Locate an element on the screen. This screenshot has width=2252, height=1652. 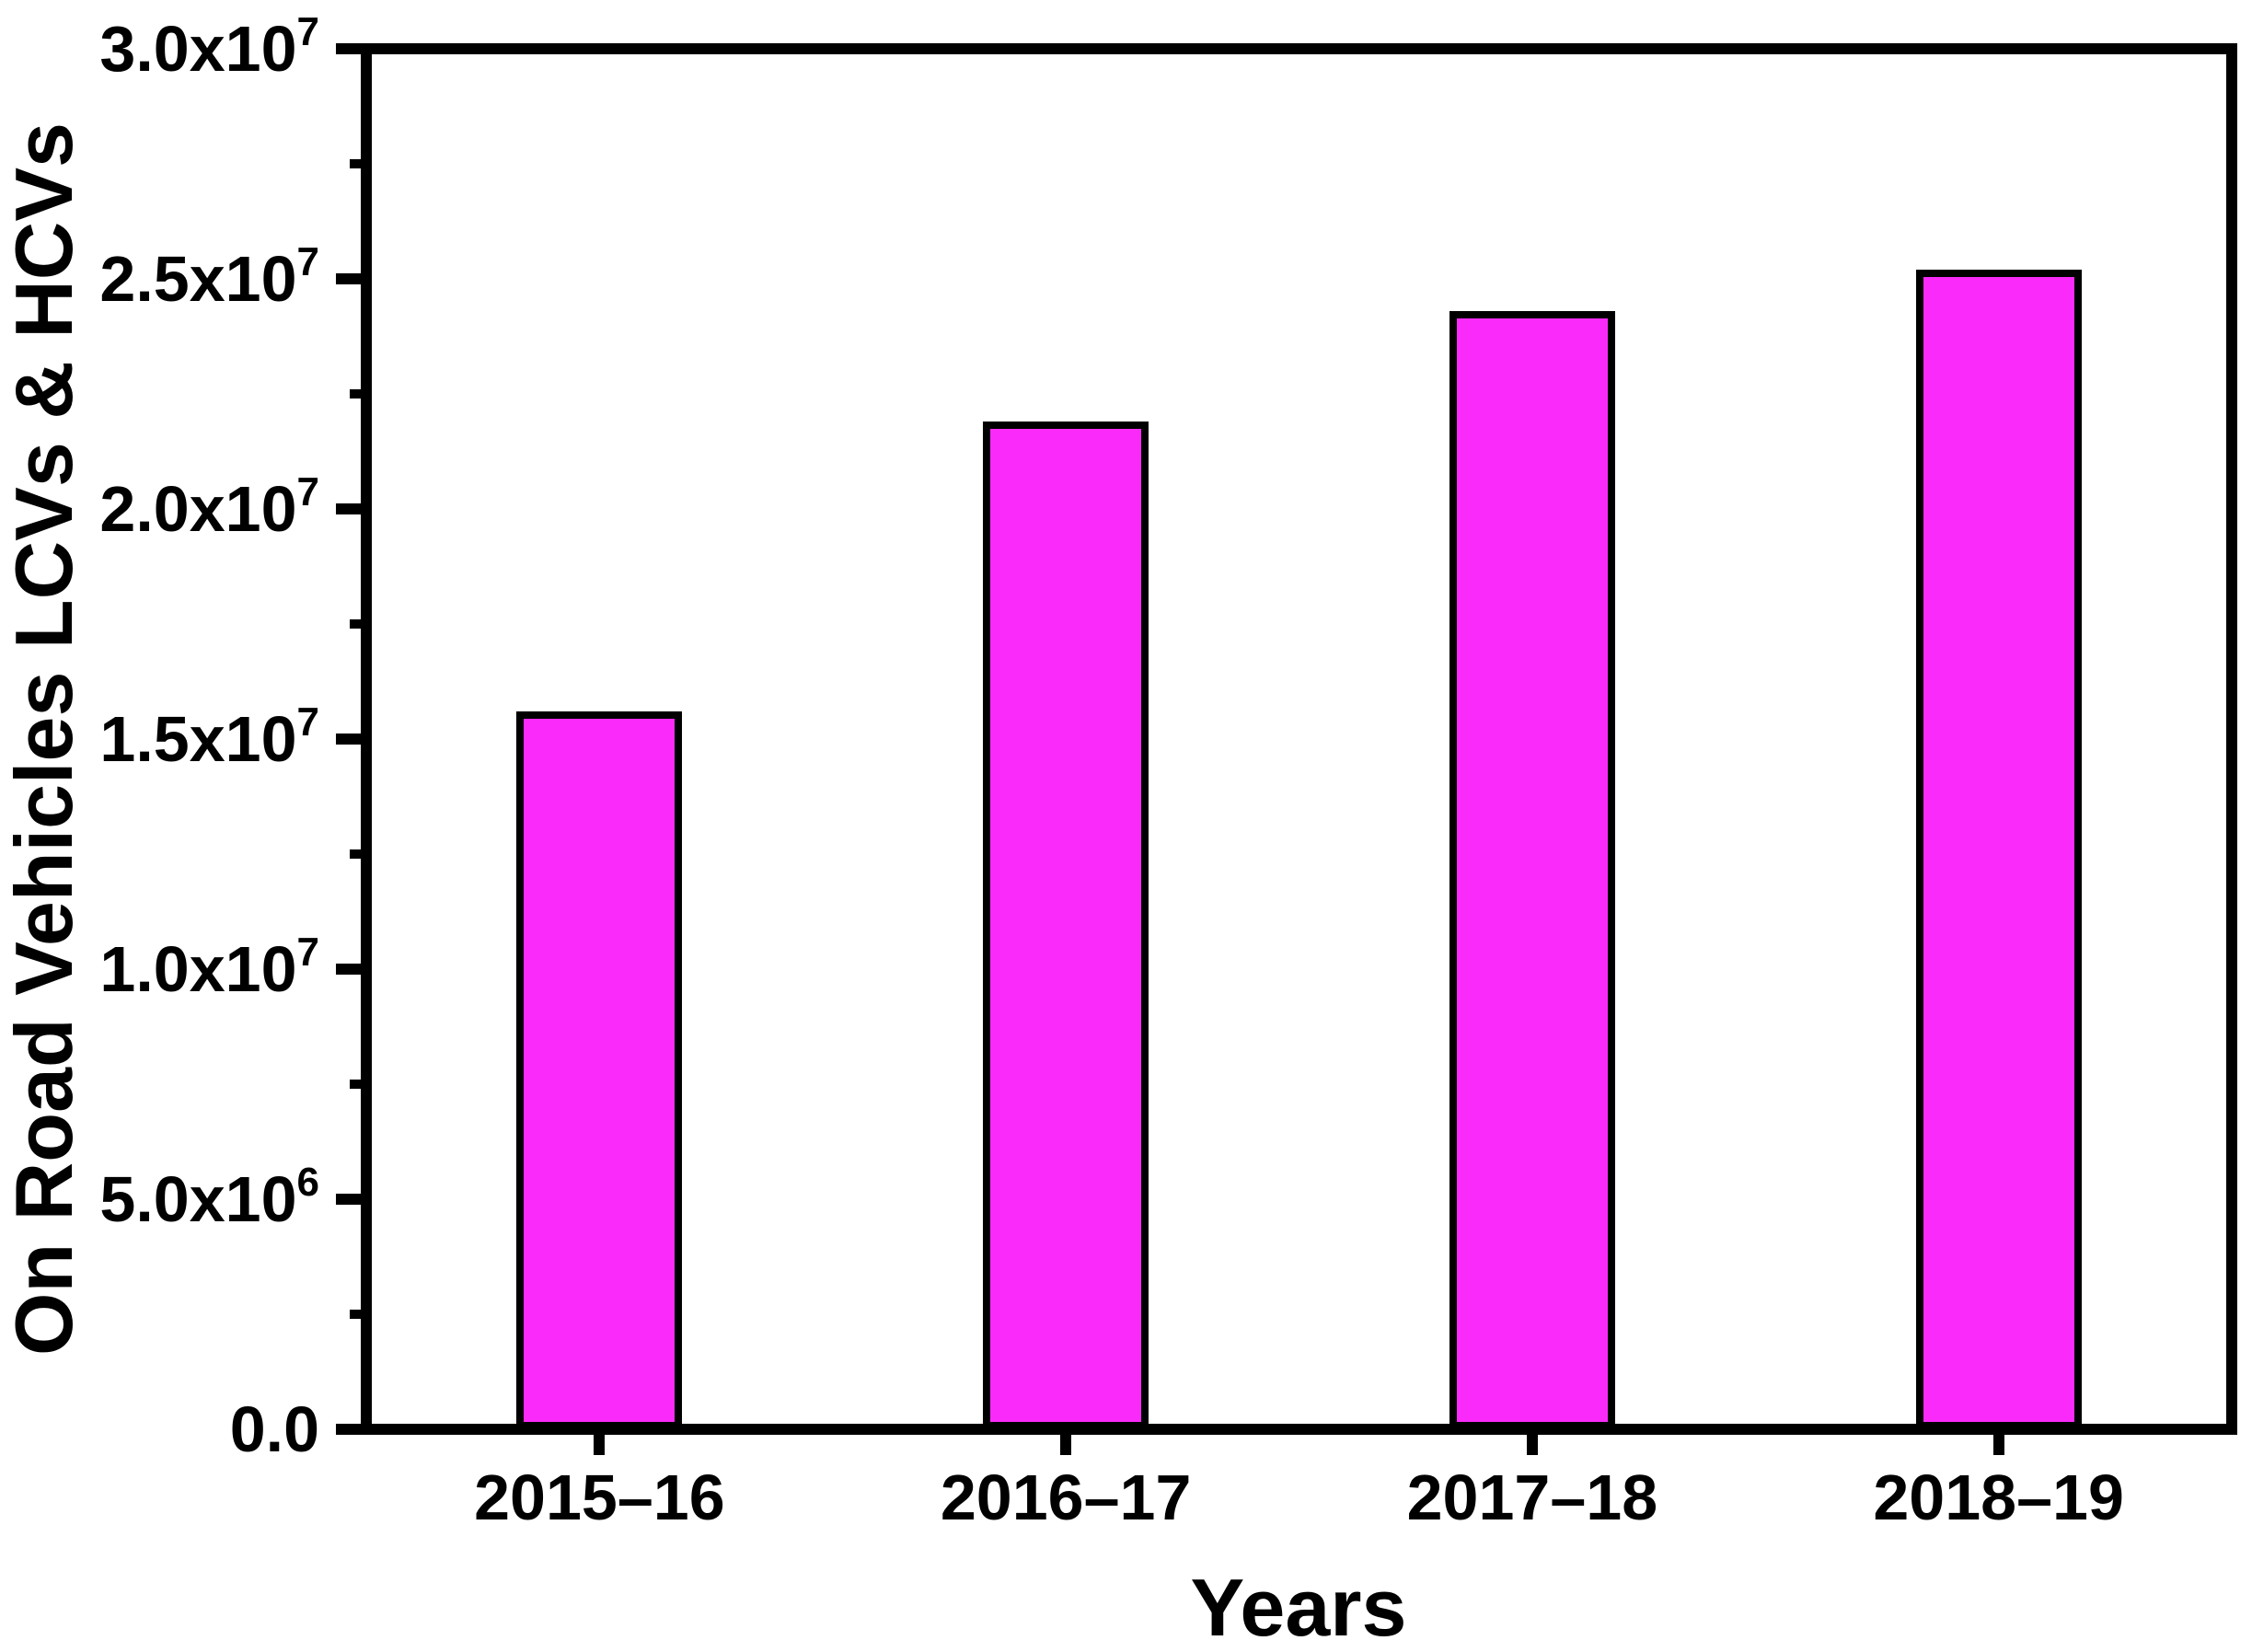
x-tick-label: 2018–19 is located at coordinates (1998, 1497).